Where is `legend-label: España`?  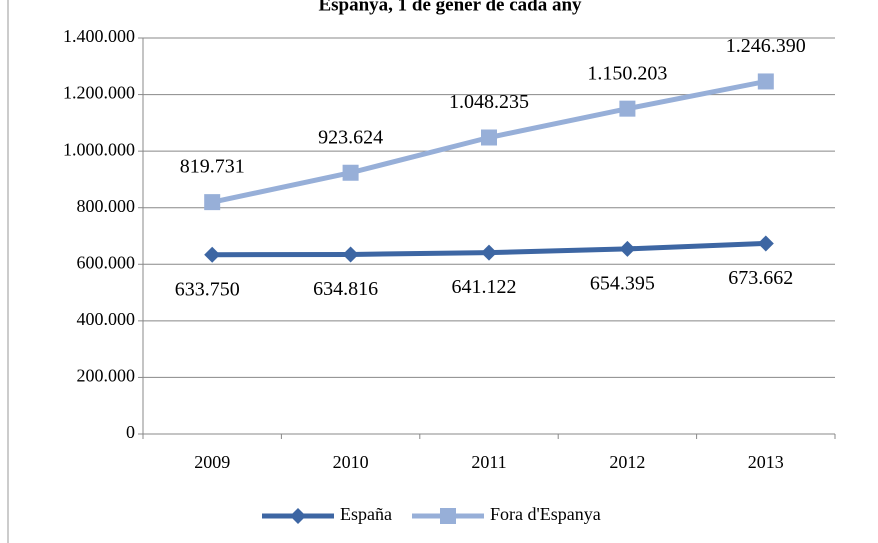
legend-label: España is located at coordinates (366, 514).